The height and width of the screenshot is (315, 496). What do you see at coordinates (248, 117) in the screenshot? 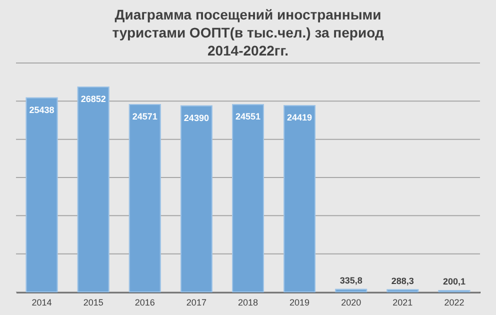
I see `data-label: 24551` at bounding box center [248, 117].